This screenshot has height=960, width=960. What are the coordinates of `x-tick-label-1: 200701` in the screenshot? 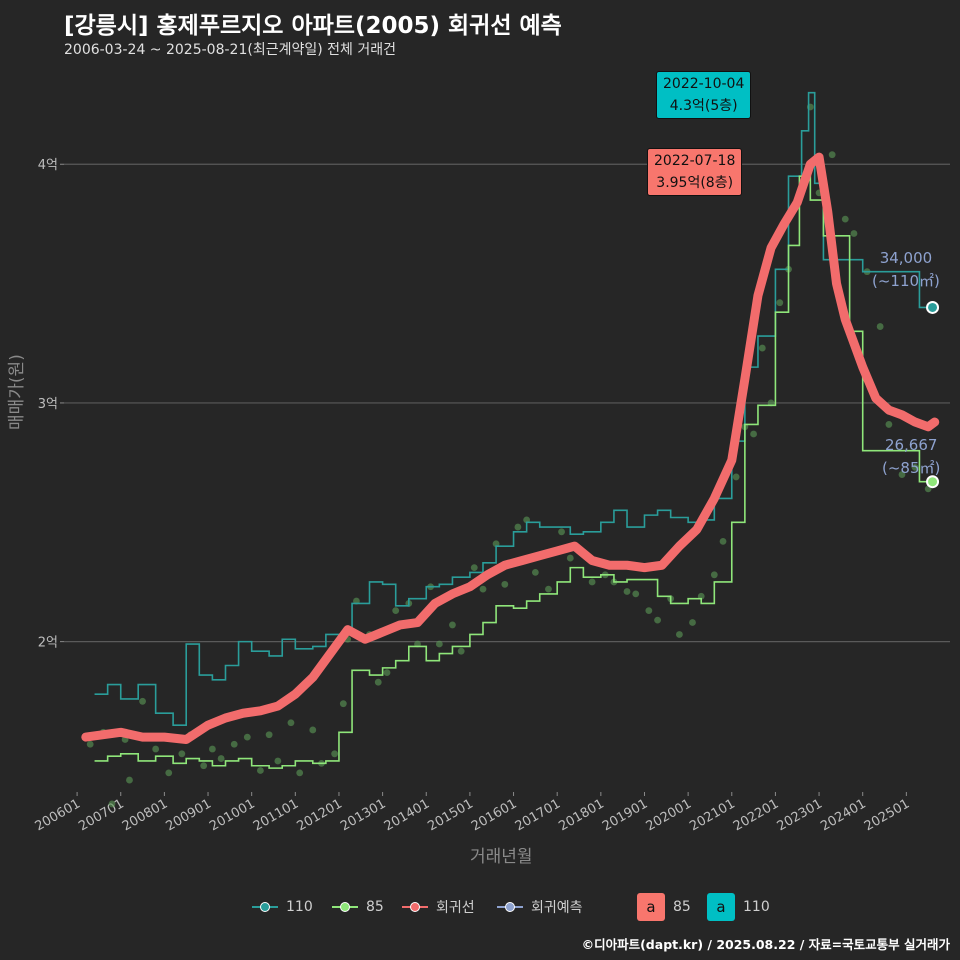 It's located at (101, 815).